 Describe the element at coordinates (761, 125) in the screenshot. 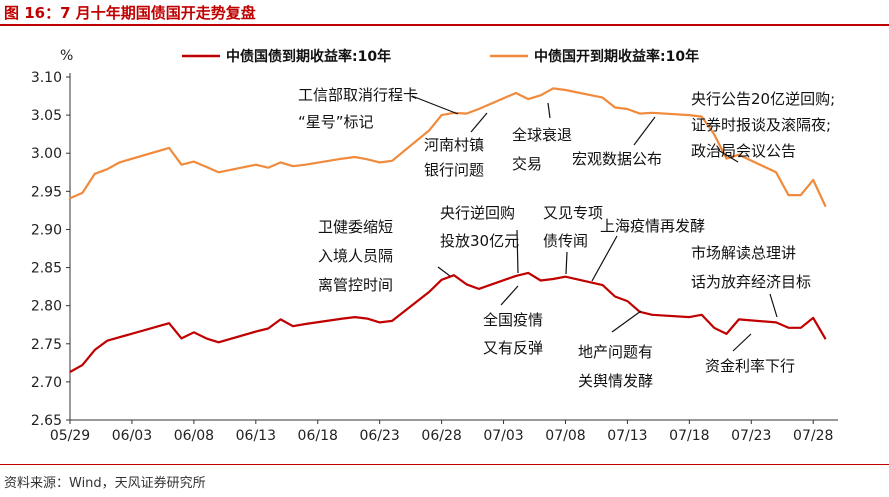

I see `annotation-text: 证券时报谈及滚隔夜;` at that location.